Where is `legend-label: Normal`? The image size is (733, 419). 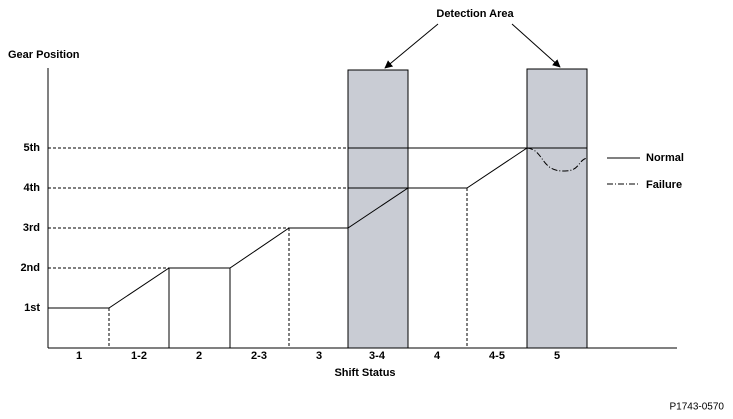 legend-label: Normal is located at coordinates (665, 158).